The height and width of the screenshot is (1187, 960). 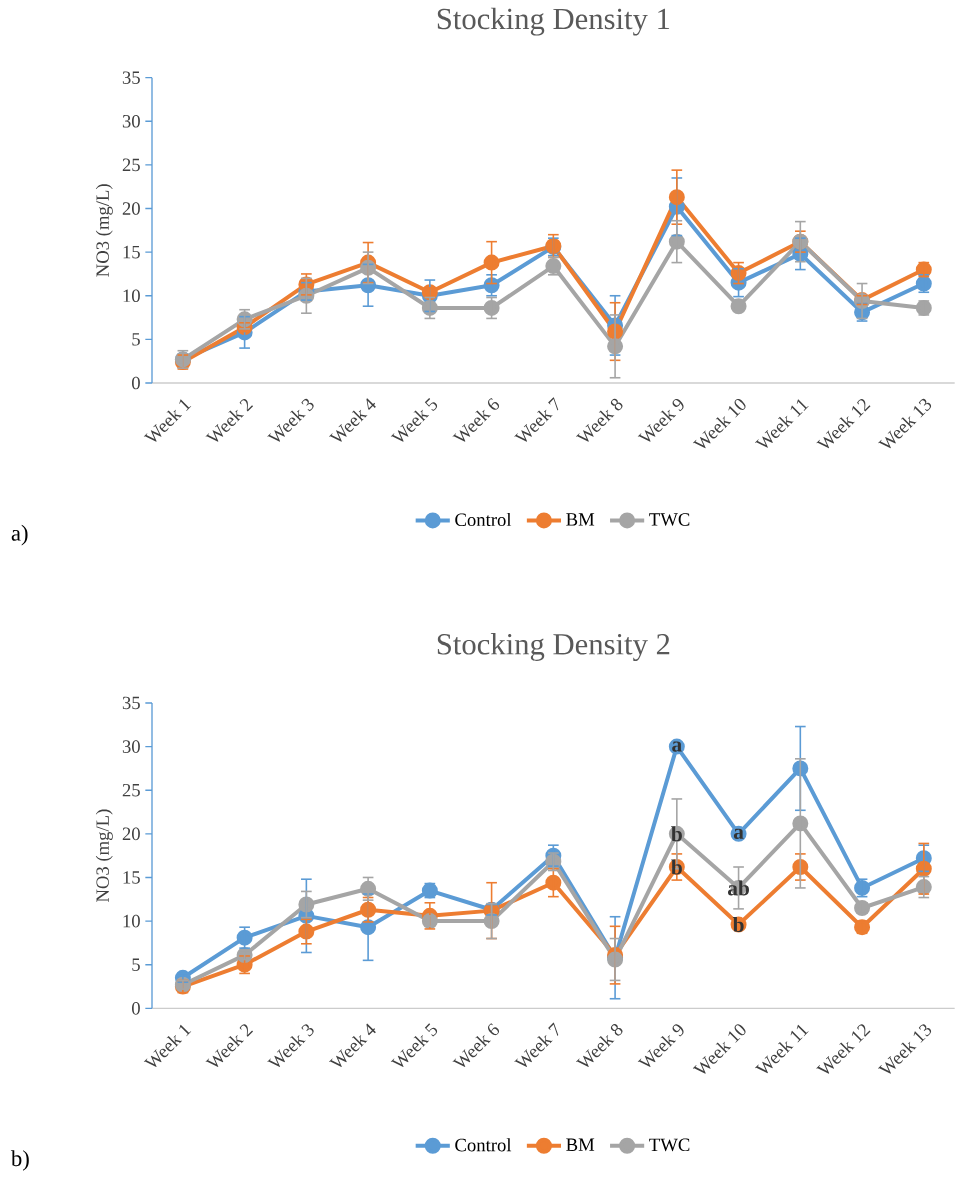 What do you see at coordinates (553, 21) in the screenshot?
I see `chart-title: Stocking Density 1` at bounding box center [553, 21].